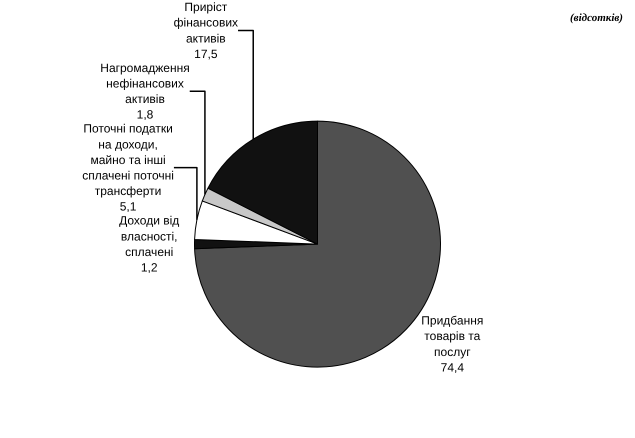  I want to click on data-label: 17,5, so click(206, 53).